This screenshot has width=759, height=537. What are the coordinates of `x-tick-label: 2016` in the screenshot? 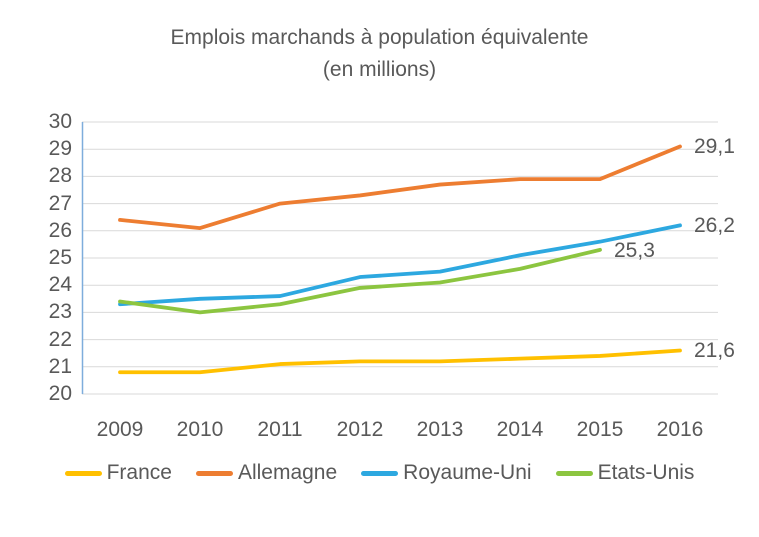 It's located at (680, 429).